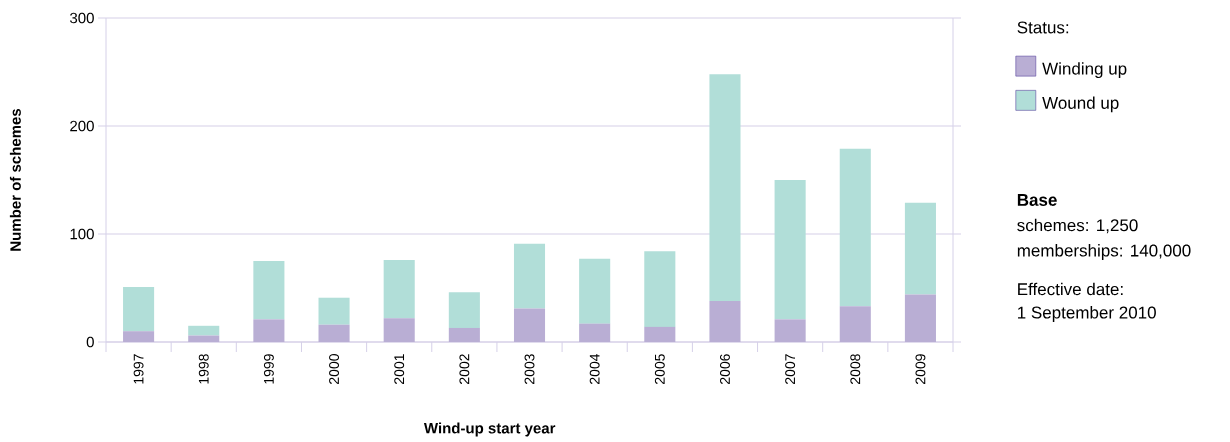 This screenshot has height=442, width=1230. Describe the element at coordinates (920, 369) in the screenshot. I see `x-tick-label: 2009` at that location.